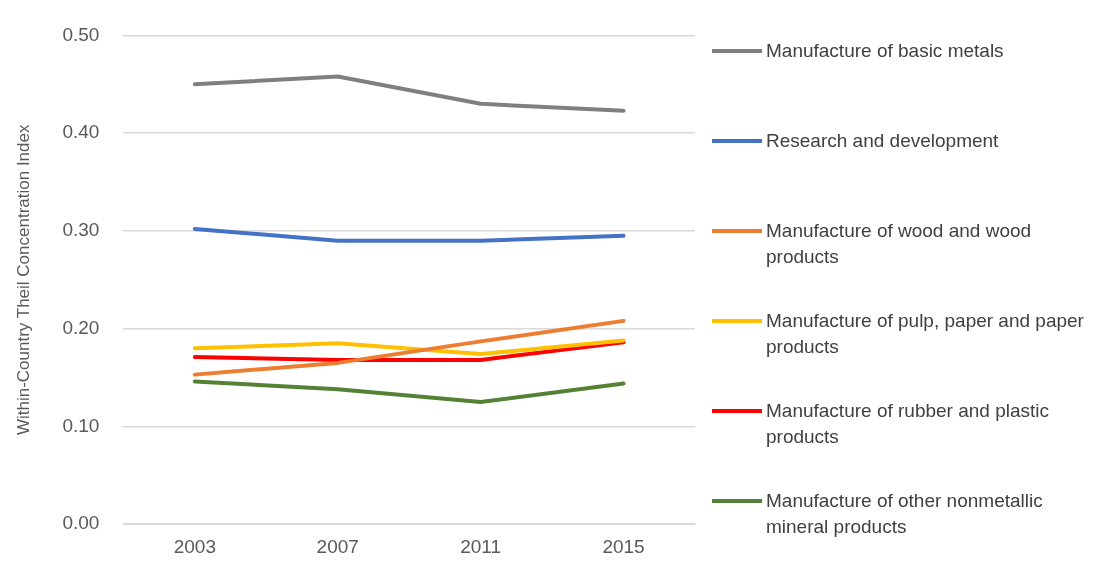  What do you see at coordinates (481, 546) in the screenshot?
I see `x-tick-label: 2011` at bounding box center [481, 546].